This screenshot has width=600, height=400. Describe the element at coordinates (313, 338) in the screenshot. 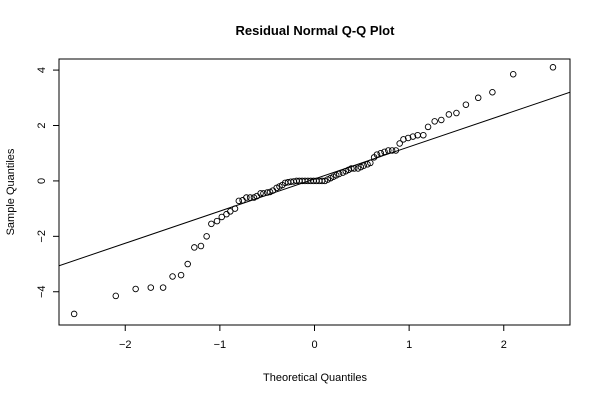

I see `x-axis-ticks: −2 −1 0 1 2` at that location.